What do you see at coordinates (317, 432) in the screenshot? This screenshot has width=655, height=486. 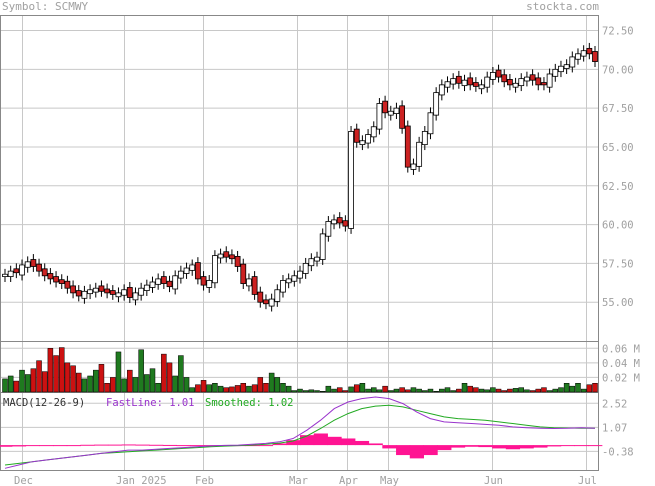 I see `macd-panel: 2.52 1.07 -0.38` at bounding box center [317, 432].